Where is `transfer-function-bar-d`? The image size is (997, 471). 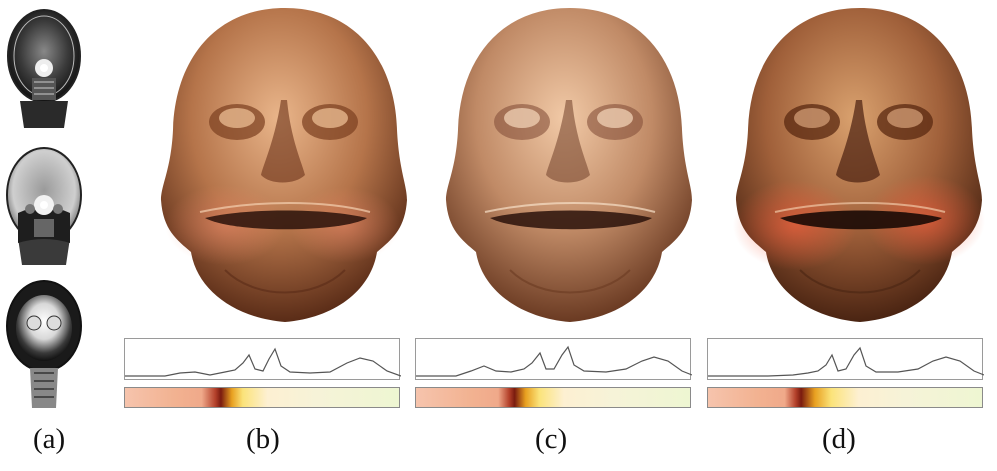
transfer-function-bar-d is located at coordinates (845, 397).